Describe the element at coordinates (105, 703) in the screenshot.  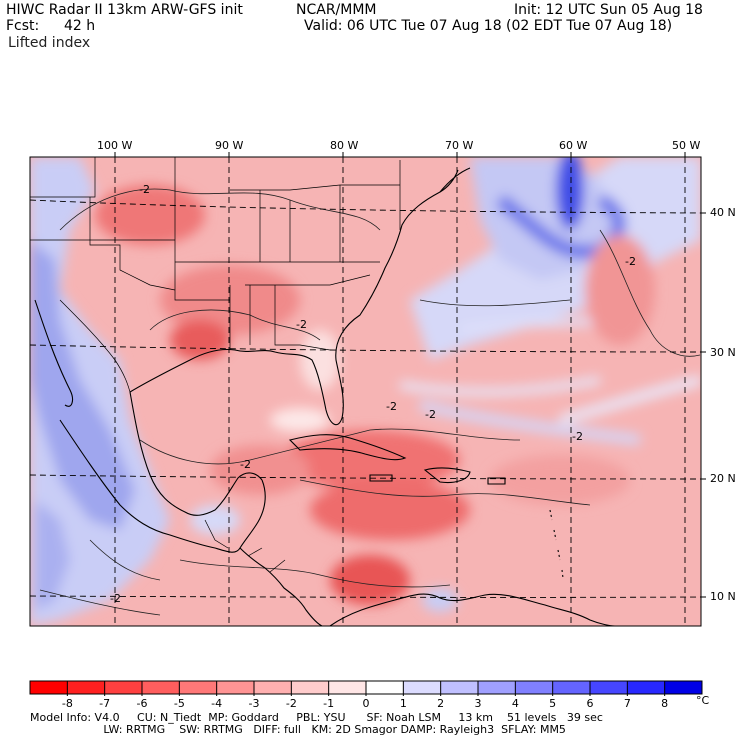
I see `colorbar-tick-label: -7` at that location.